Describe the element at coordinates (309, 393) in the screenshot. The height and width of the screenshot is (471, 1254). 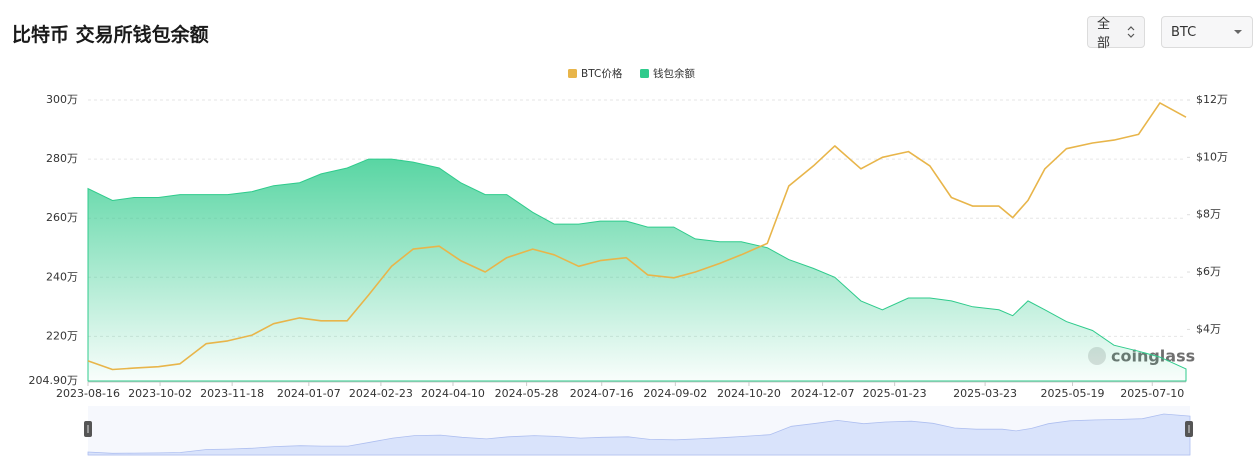
I see `x-tick-label: 2024-01-07` at that location.